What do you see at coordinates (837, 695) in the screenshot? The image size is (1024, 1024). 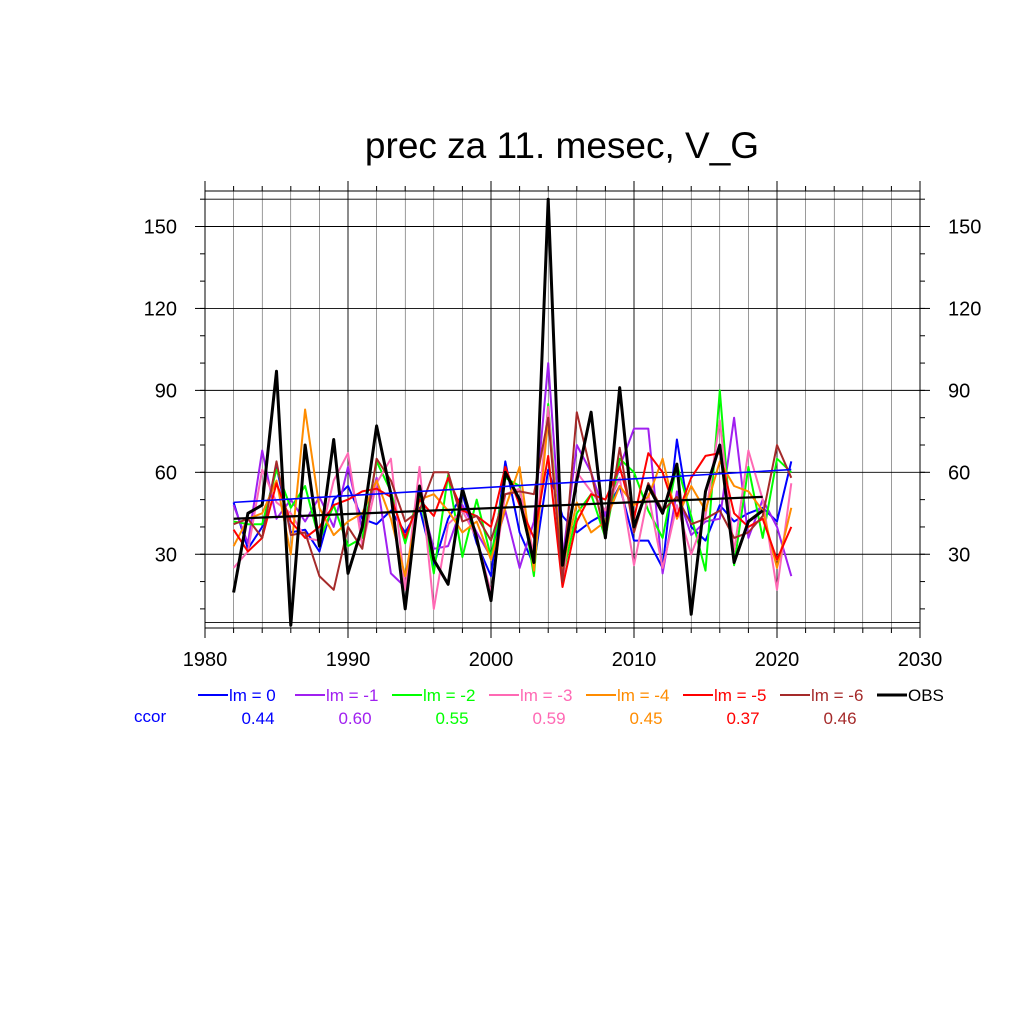 I see `legend-label: lm = -6` at bounding box center [837, 695].